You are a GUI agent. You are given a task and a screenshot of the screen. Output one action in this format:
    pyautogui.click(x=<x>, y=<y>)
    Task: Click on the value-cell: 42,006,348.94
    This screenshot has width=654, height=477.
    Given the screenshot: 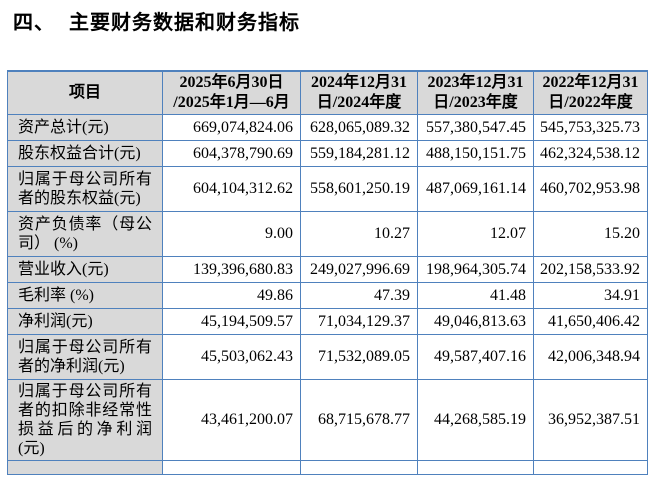 What is the action you would take?
    pyautogui.click(x=590, y=357)
    